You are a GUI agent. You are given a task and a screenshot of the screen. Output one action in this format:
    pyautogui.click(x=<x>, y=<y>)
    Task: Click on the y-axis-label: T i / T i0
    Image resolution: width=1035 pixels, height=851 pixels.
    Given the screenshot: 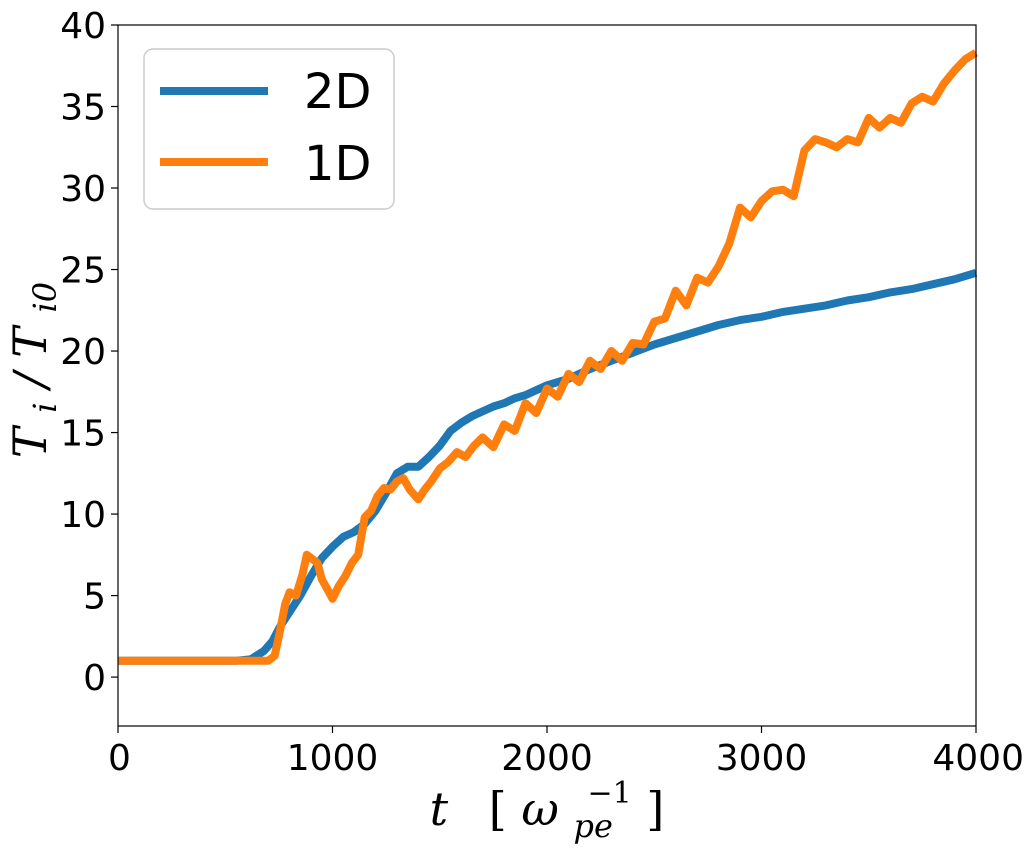 What is the action you would take?
    pyautogui.click(x=35, y=370)
    